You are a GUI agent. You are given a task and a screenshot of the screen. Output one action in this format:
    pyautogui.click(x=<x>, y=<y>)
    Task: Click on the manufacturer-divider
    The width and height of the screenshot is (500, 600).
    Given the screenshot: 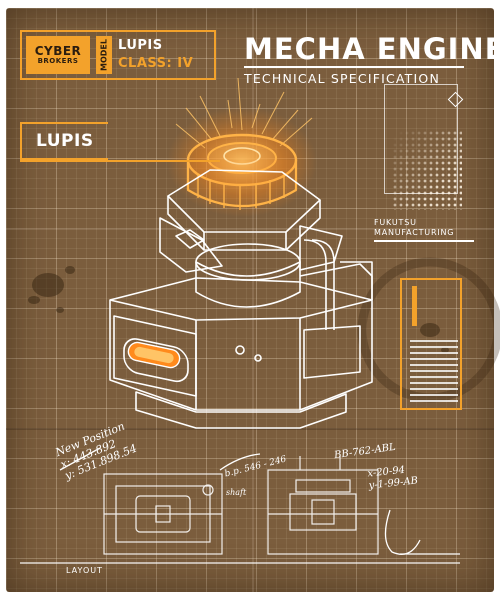 What is the action you would take?
    pyautogui.click(x=424, y=241)
    